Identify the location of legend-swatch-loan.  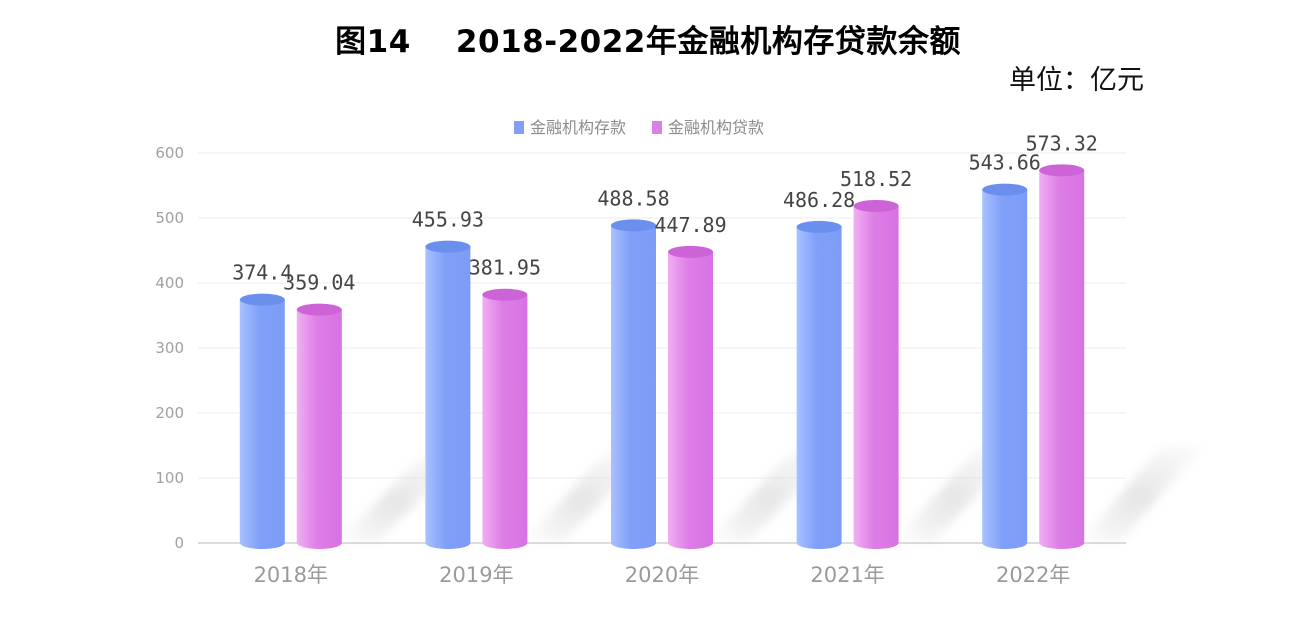
(657, 127).